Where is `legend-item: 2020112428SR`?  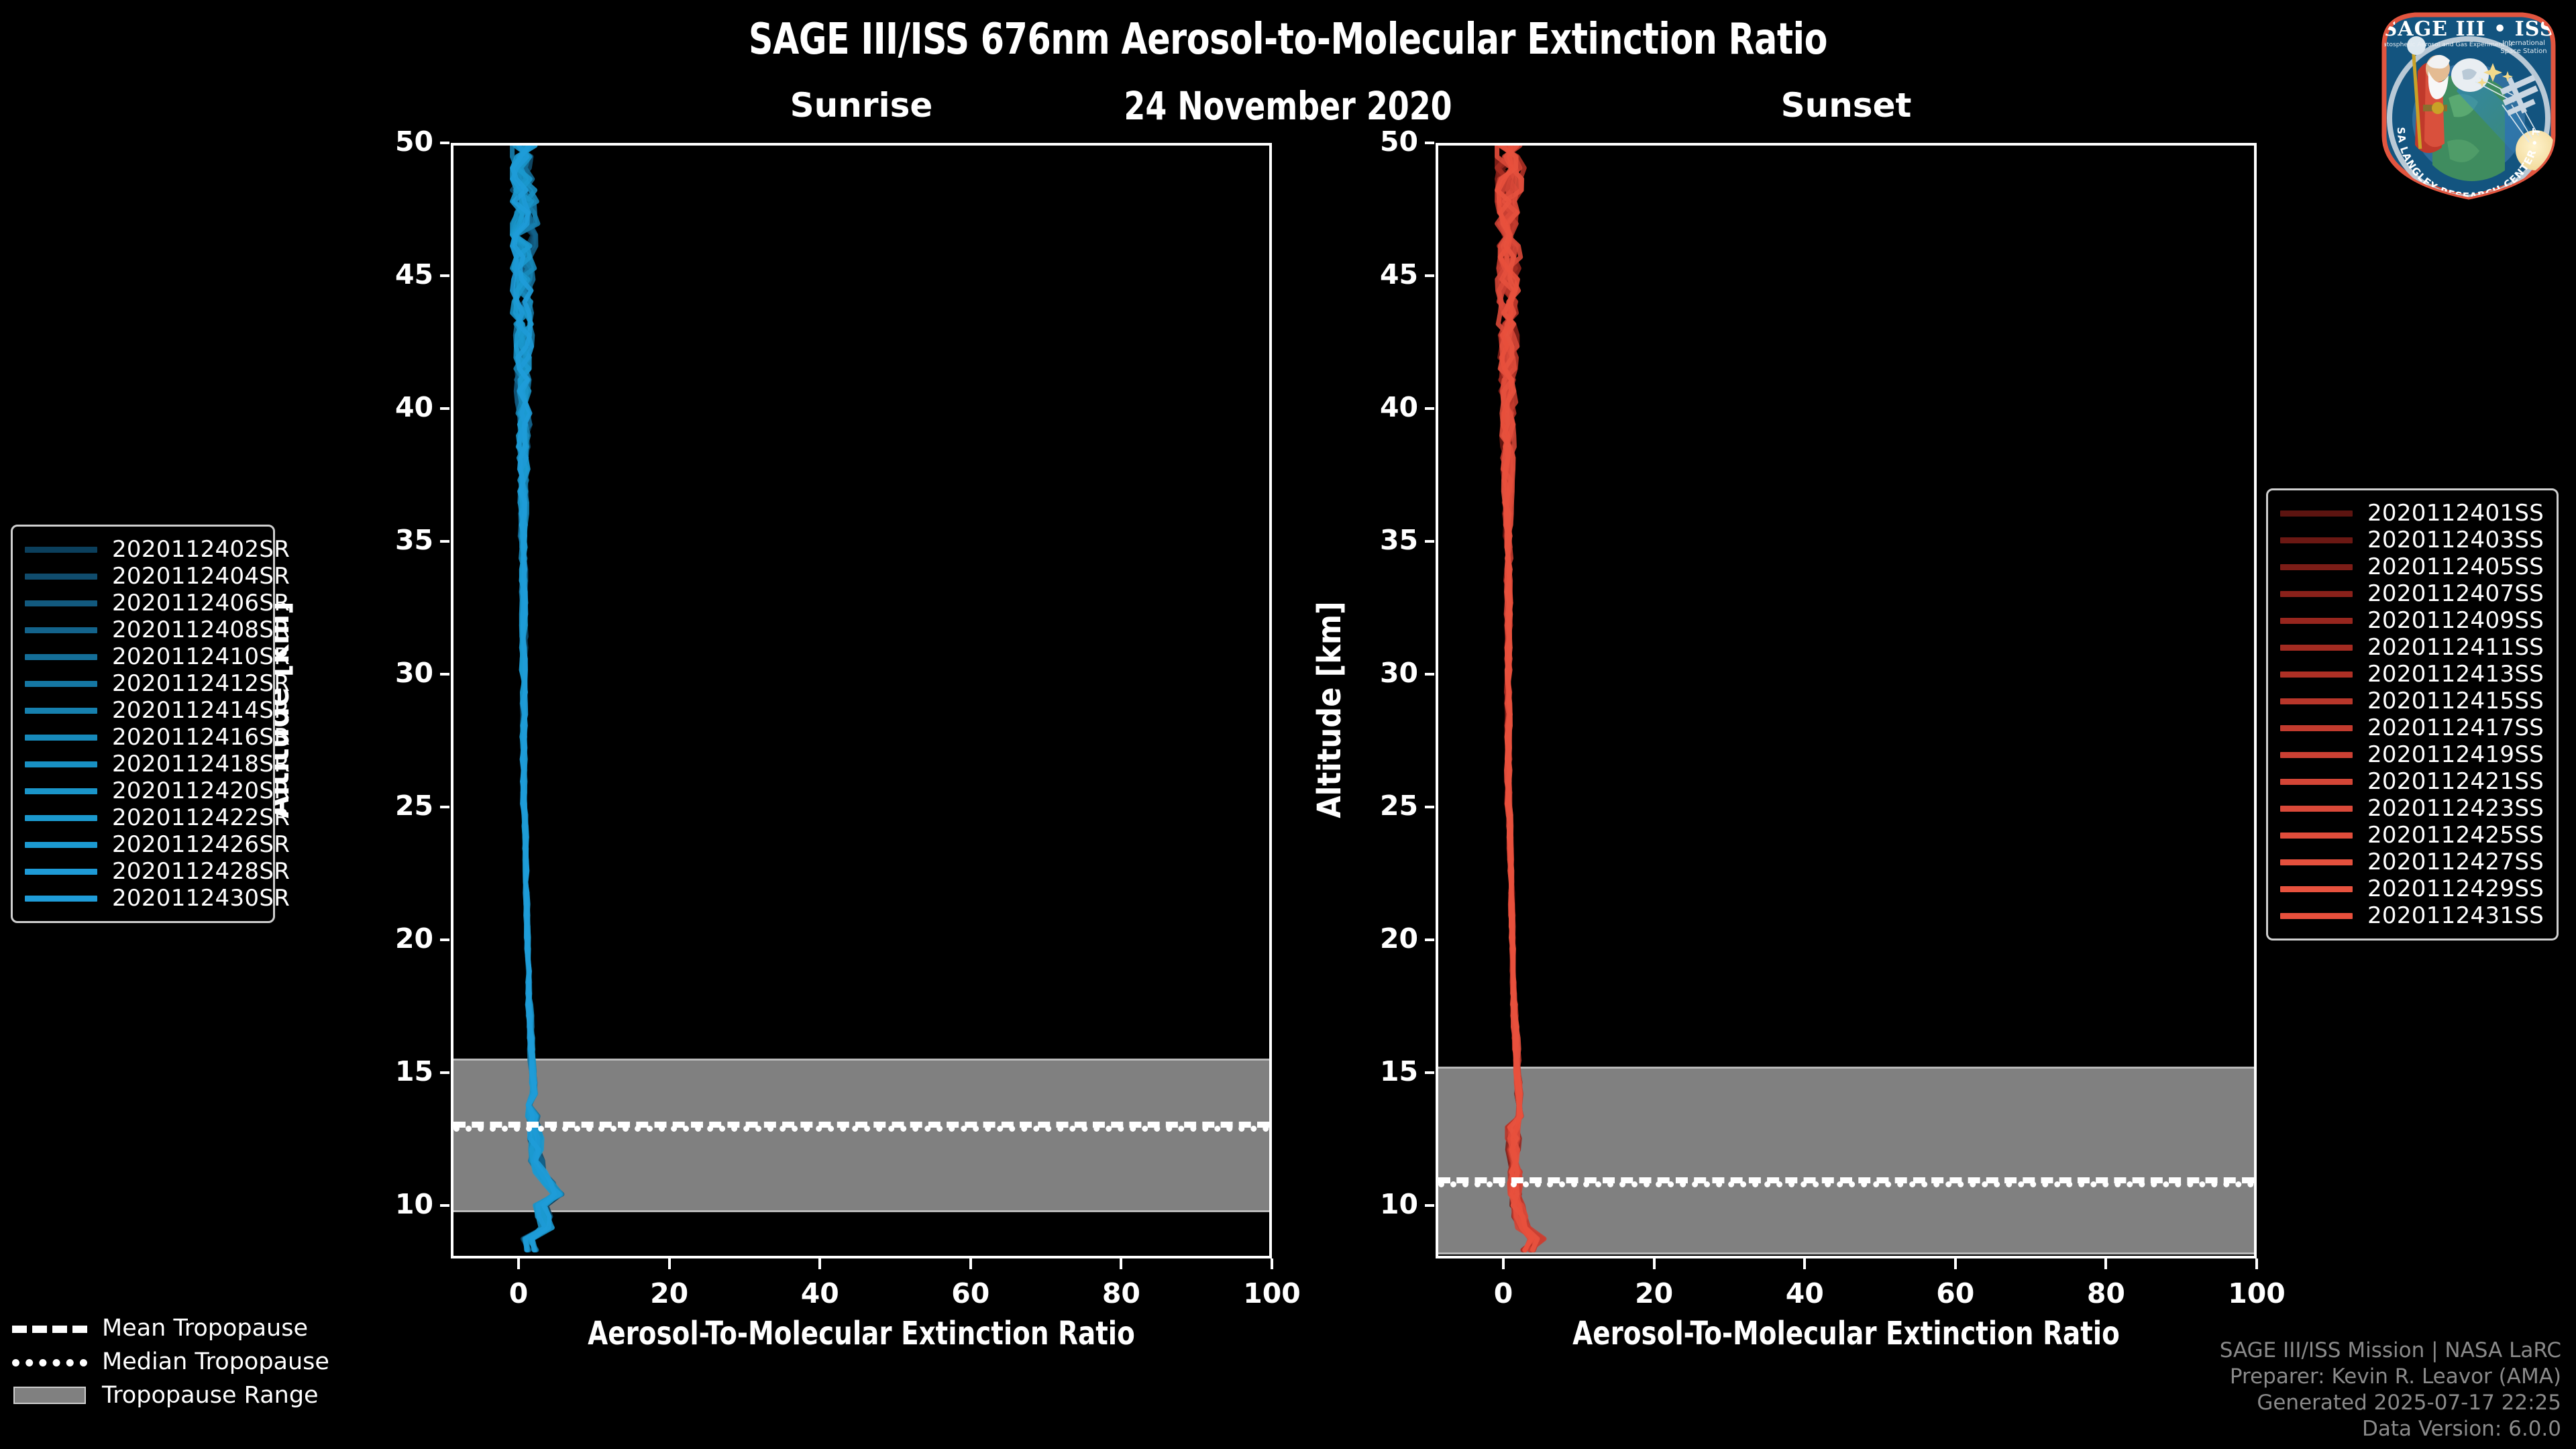
legend-item: 2020112428SR is located at coordinates (157, 871).